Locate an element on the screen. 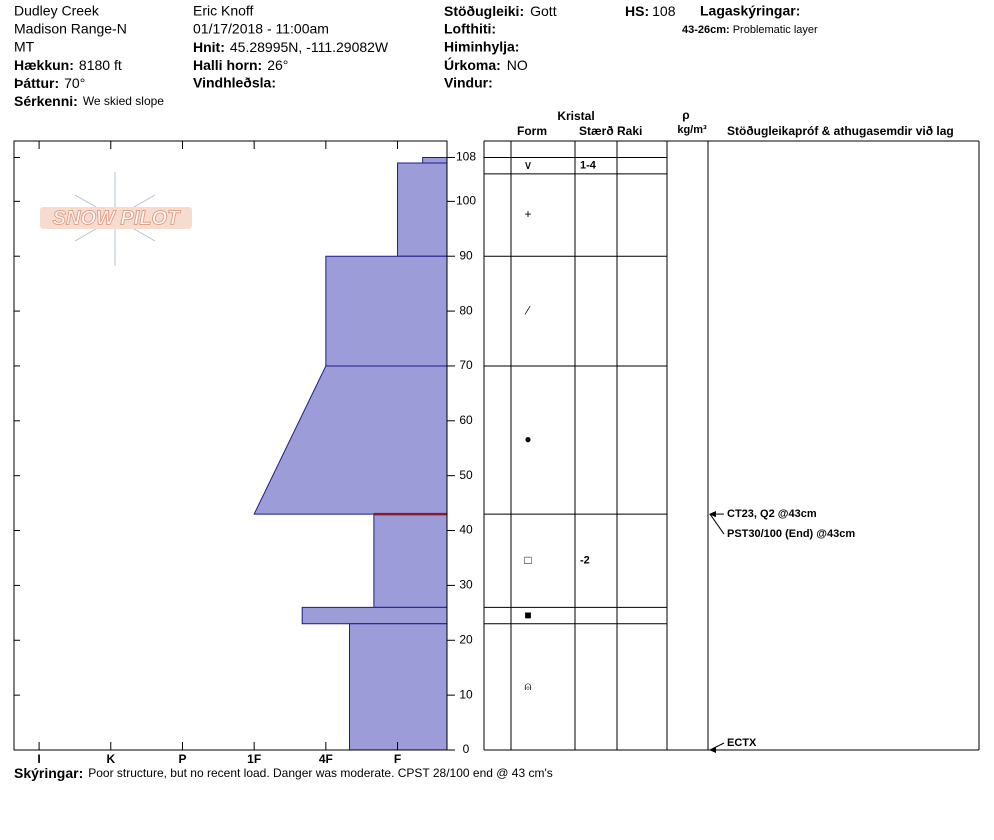  logo-text: SNOW PILOT is located at coordinates (117, 218).